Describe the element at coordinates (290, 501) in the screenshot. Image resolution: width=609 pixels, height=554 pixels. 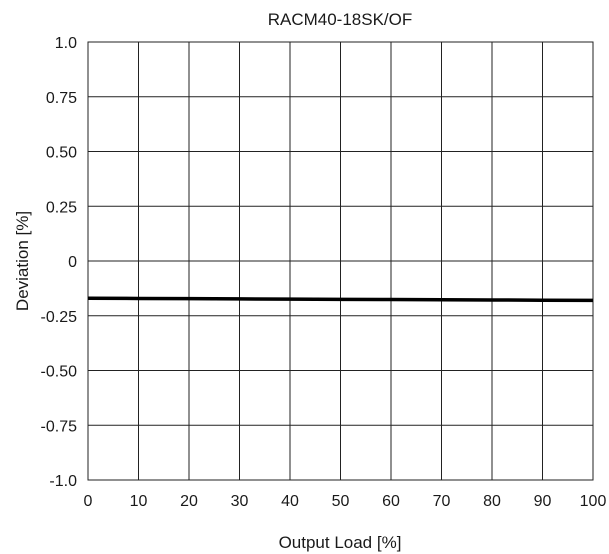
I see `x-tick-label: 40` at that location.